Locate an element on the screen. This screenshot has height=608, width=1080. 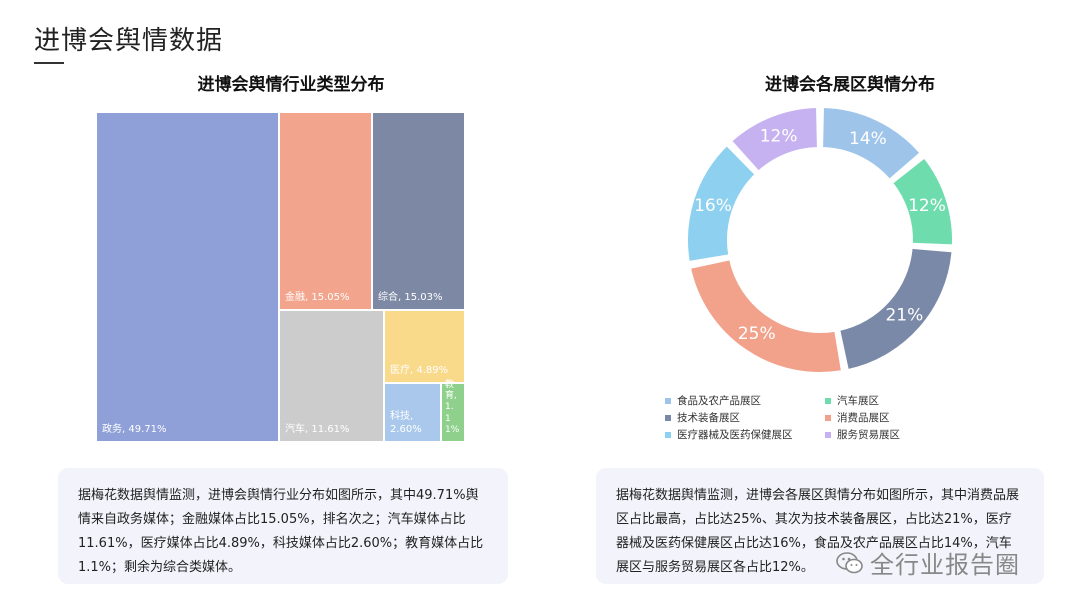
legend-item-3: 消费品展区 is located at coordinates (890, 417).